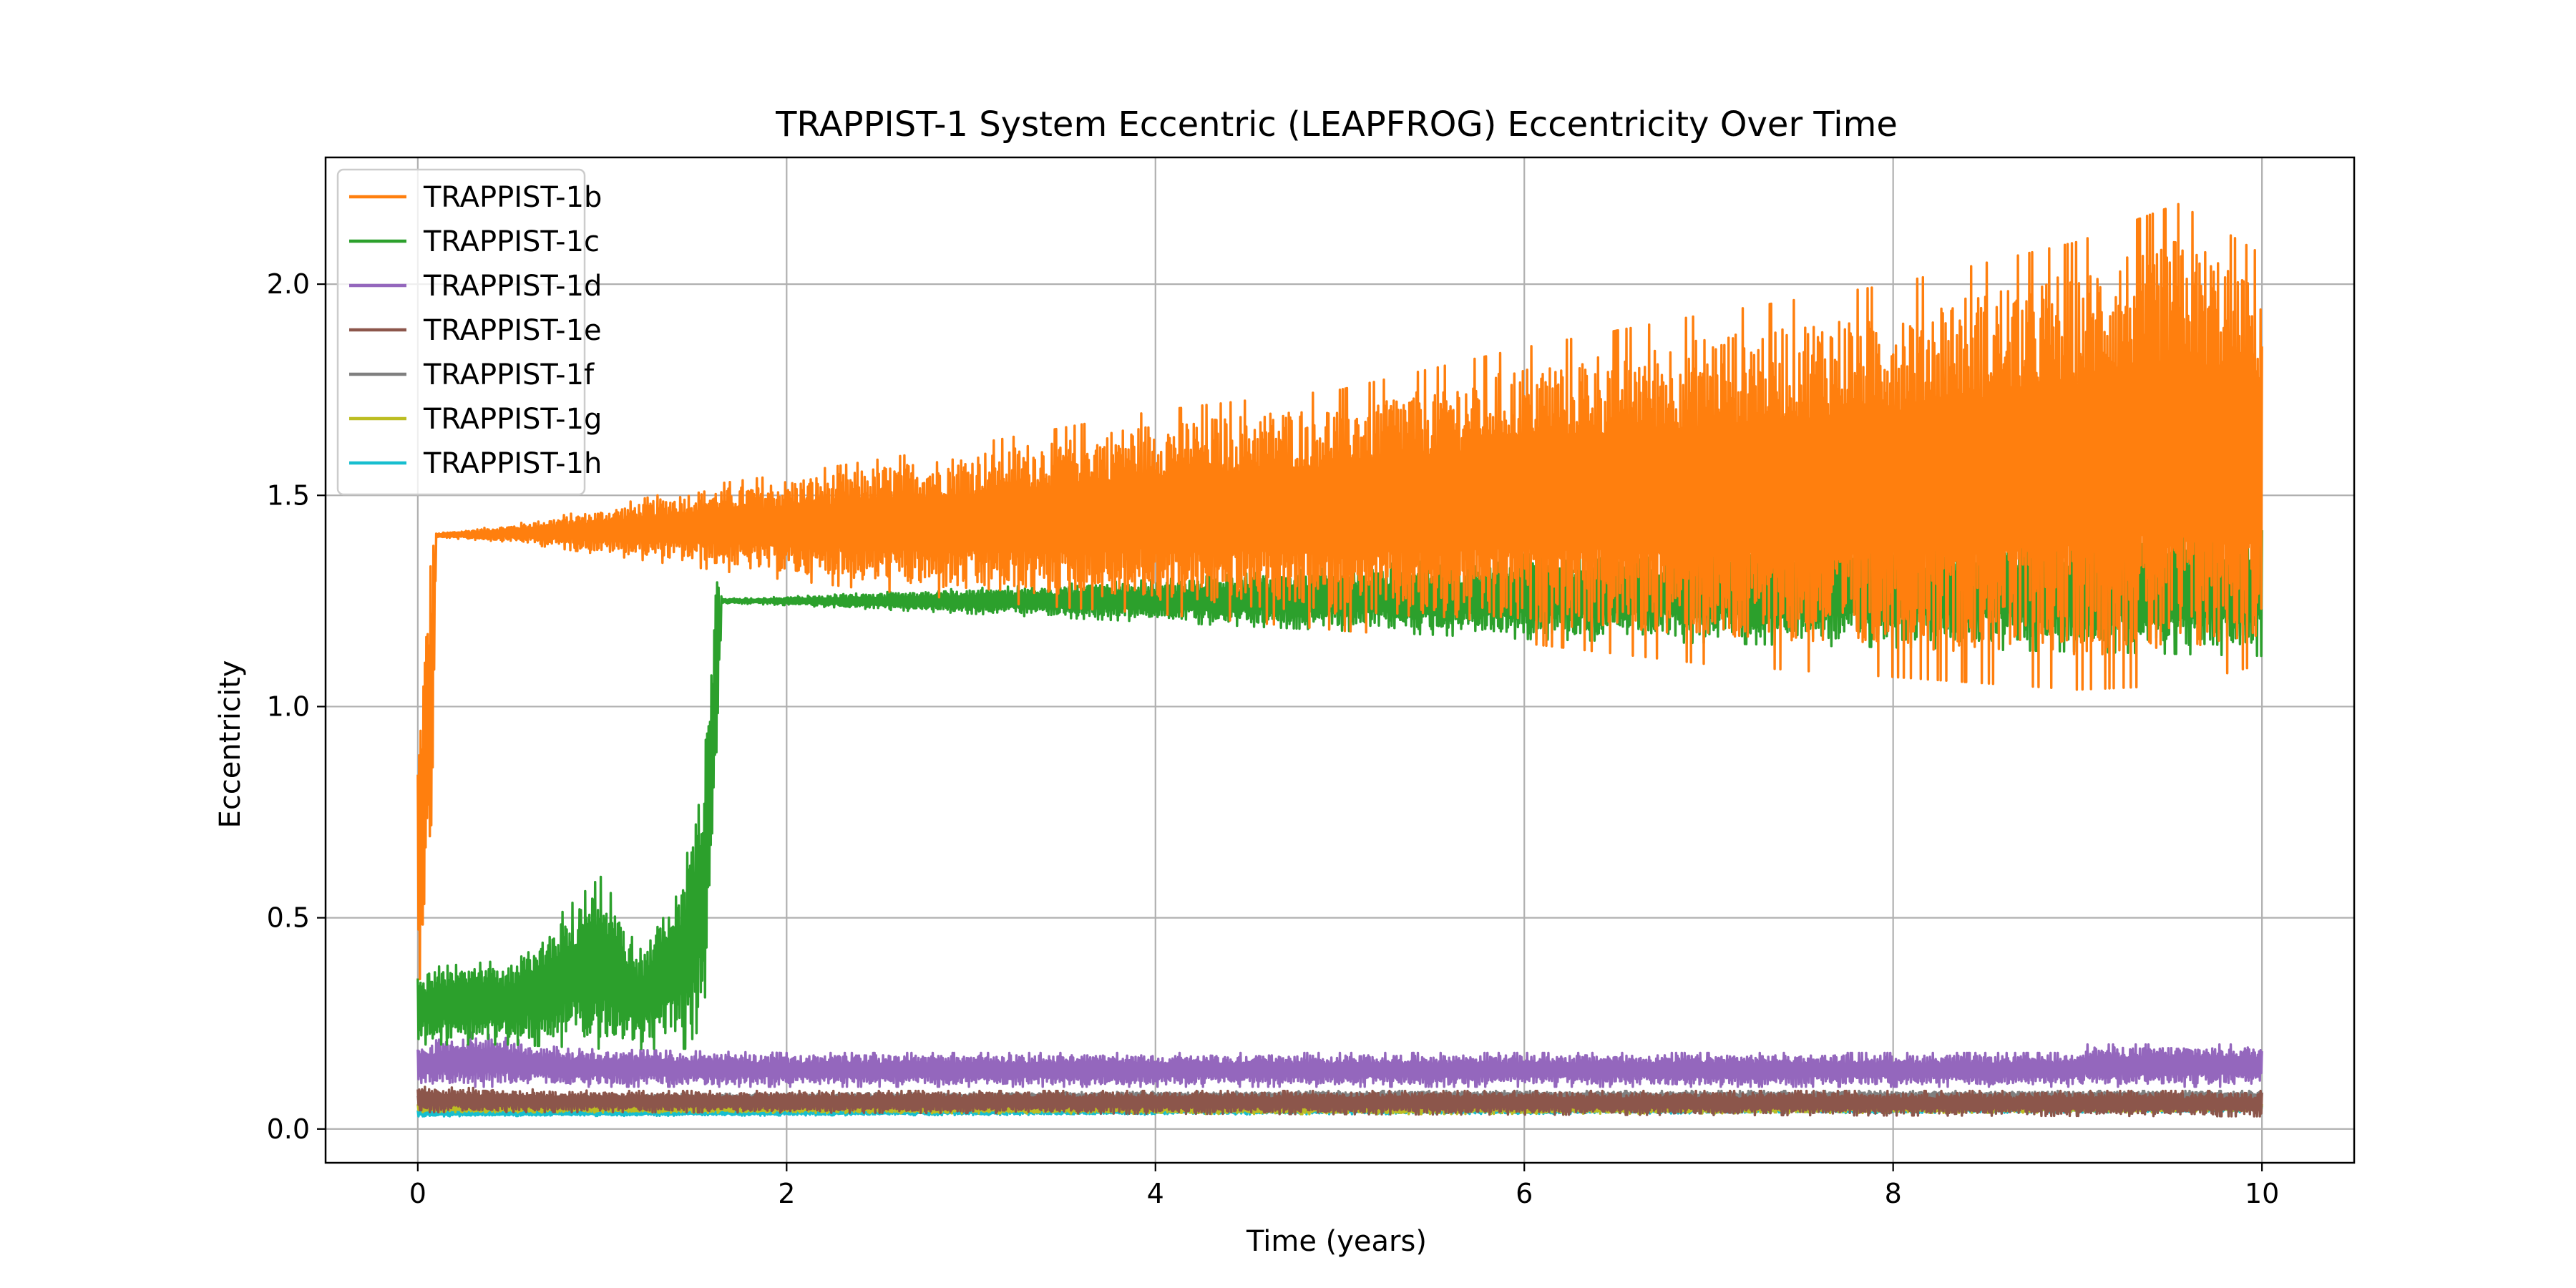 The height and width of the screenshot is (1288, 2576). What do you see at coordinates (512, 286) in the screenshot?
I see `legend-label: TRAPPIST-1d` at bounding box center [512, 286].